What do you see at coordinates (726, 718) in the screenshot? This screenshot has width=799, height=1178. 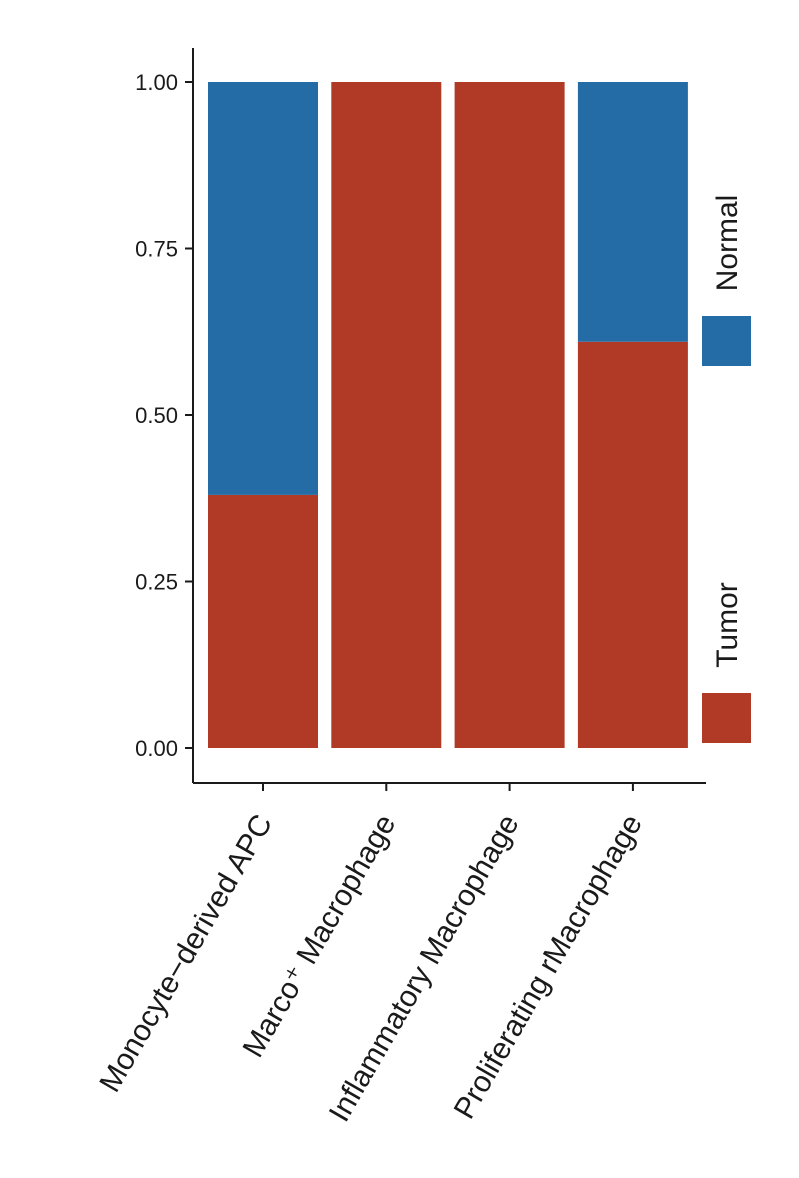 I see `legend-key-tumor` at bounding box center [726, 718].